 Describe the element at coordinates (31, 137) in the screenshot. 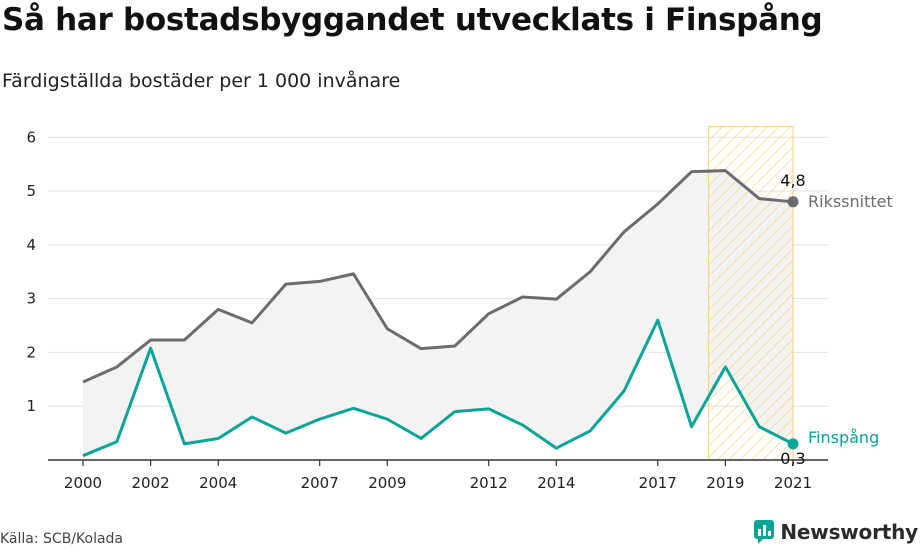

I see `y-tick-label: 6` at that location.